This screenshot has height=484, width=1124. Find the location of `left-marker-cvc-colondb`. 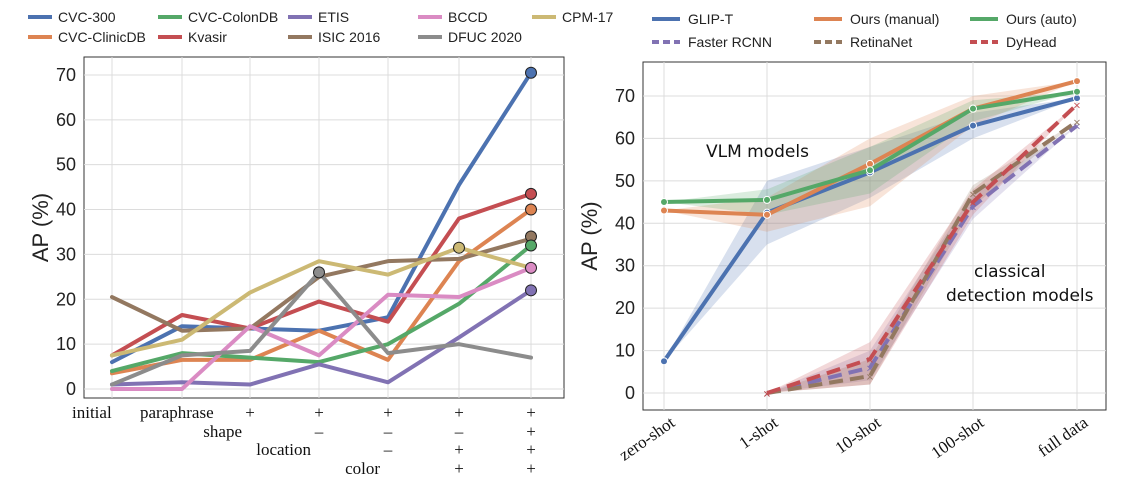

left-marker-cvc-colondb is located at coordinates (531, 245).